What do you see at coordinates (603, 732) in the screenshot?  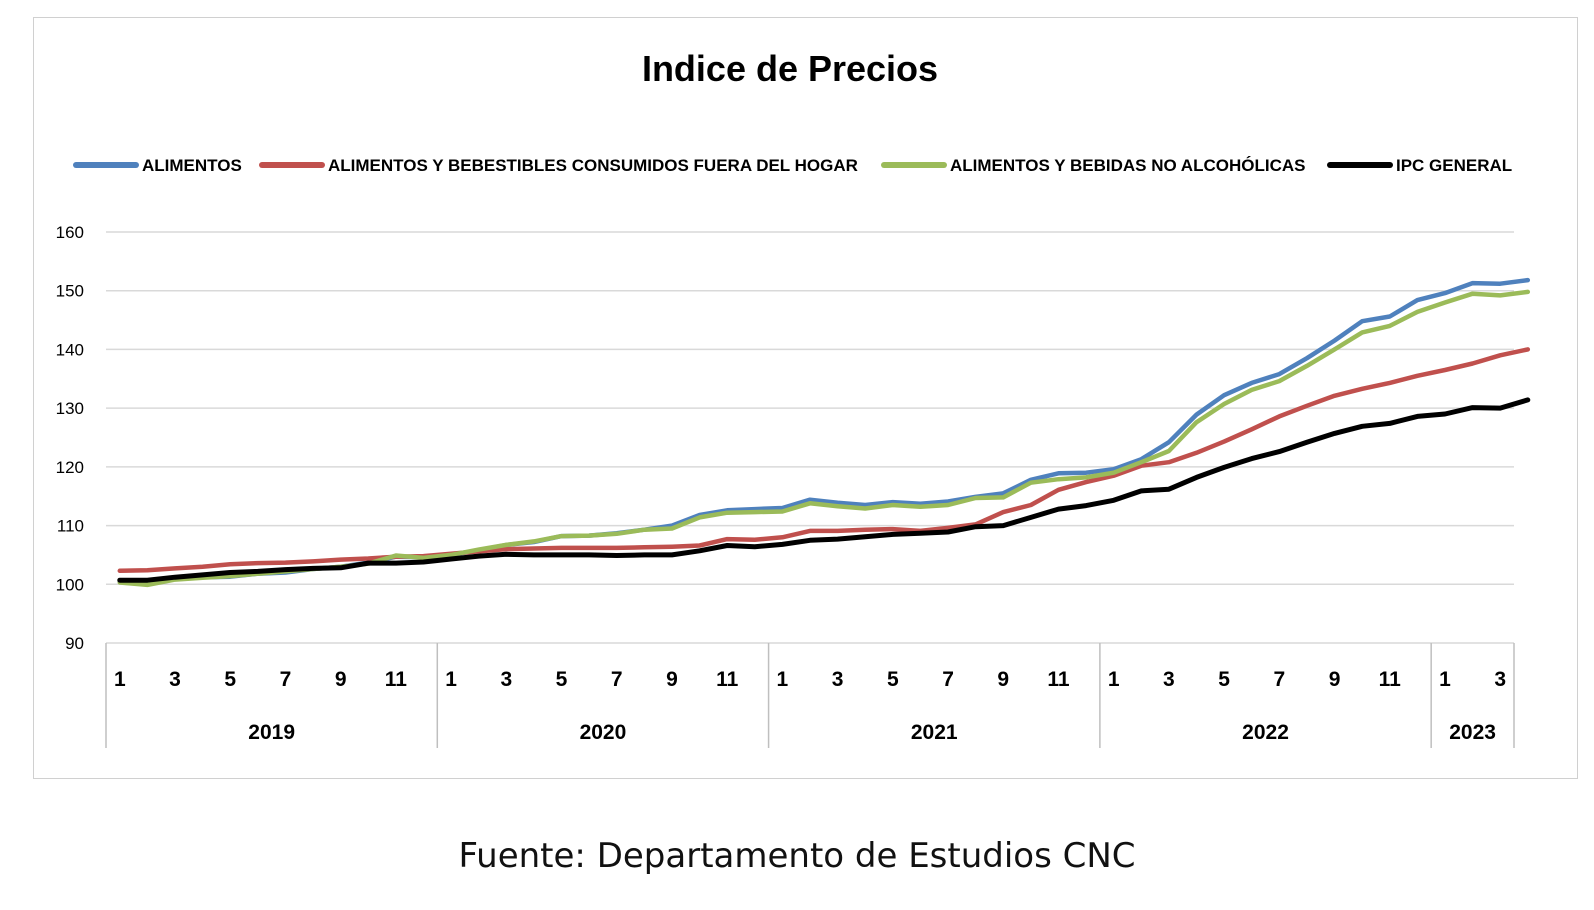 I see `year-label-2020: 2020` at bounding box center [603, 732].